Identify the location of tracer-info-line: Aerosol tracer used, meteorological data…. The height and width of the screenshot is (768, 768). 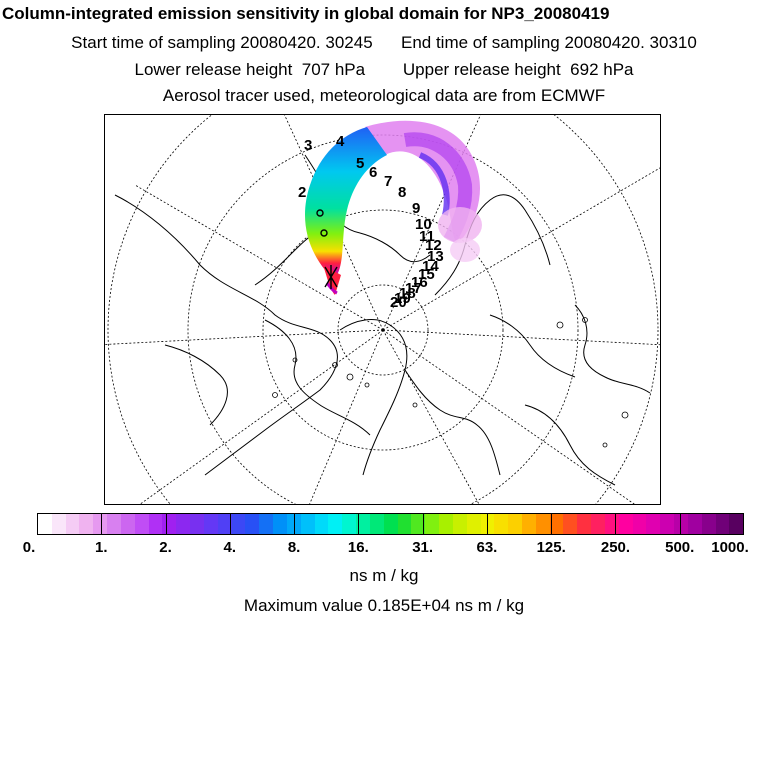
(384, 95).